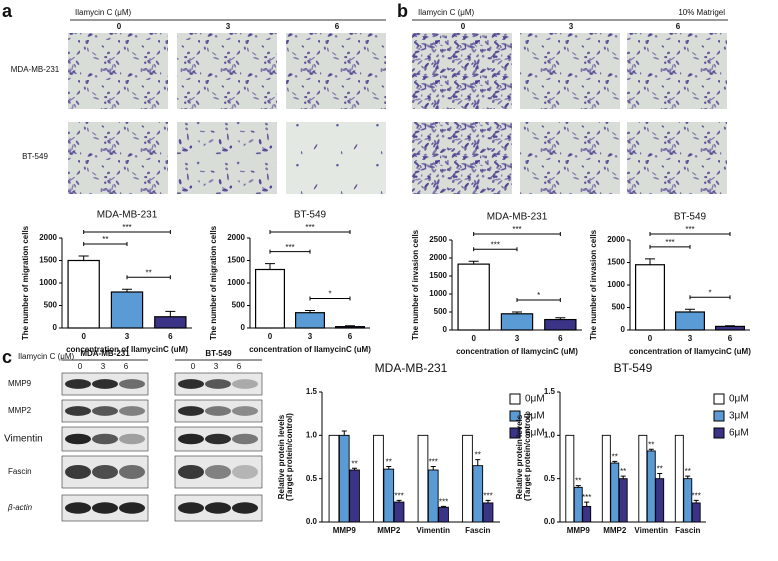 This screenshot has height=561, width=778. I want to click on y-tick-label: 0.5, so click(312, 478).